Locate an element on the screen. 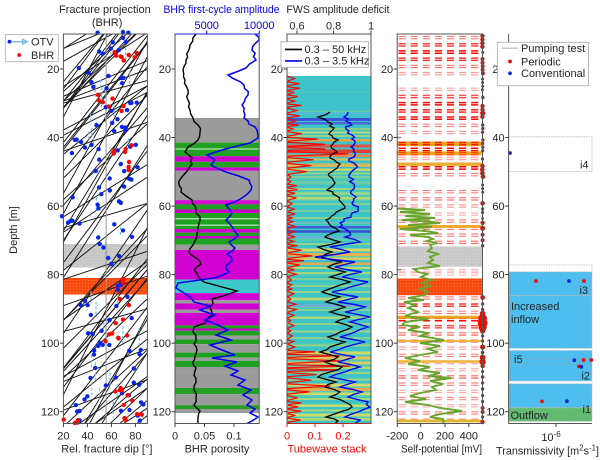  svg-text: 0.8 is located at coordinates (333, 27).